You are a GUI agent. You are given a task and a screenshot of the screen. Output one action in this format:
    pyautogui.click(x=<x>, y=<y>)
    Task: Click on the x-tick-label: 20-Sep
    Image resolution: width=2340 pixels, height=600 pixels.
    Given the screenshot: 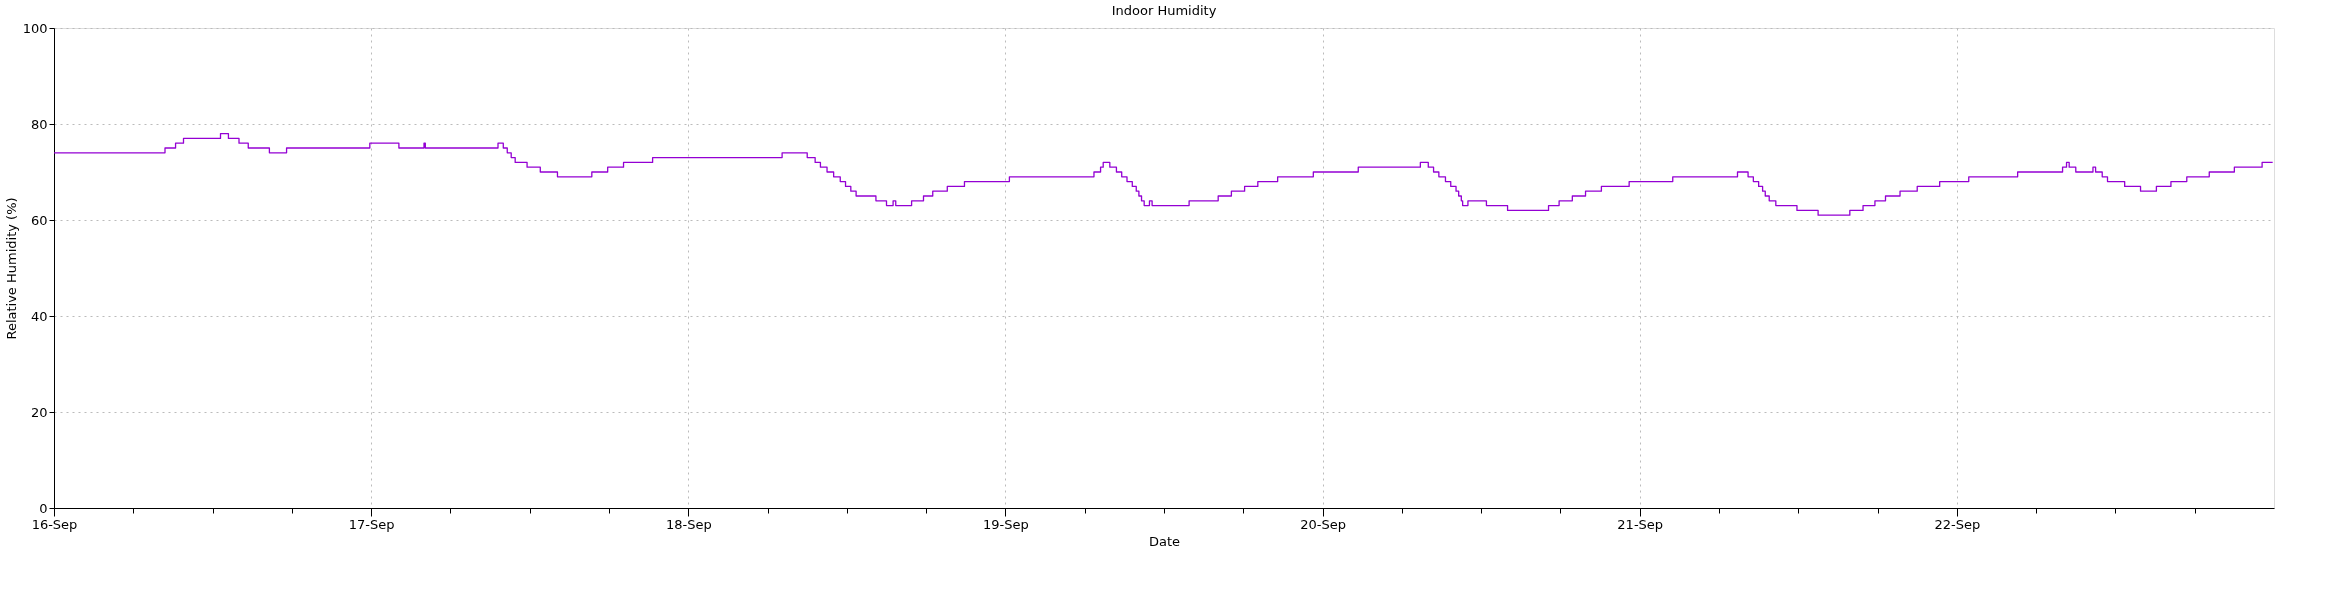 What is the action you would take?
    pyautogui.click(x=1323, y=524)
    